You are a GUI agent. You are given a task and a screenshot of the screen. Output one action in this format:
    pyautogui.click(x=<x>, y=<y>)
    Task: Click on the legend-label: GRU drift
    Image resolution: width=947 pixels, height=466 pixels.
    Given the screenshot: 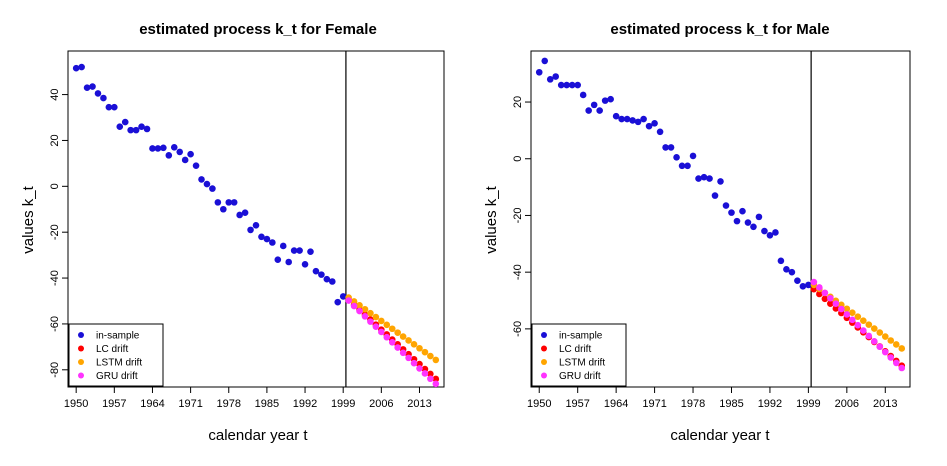 What is the action you would take?
    pyautogui.click(x=580, y=376)
    